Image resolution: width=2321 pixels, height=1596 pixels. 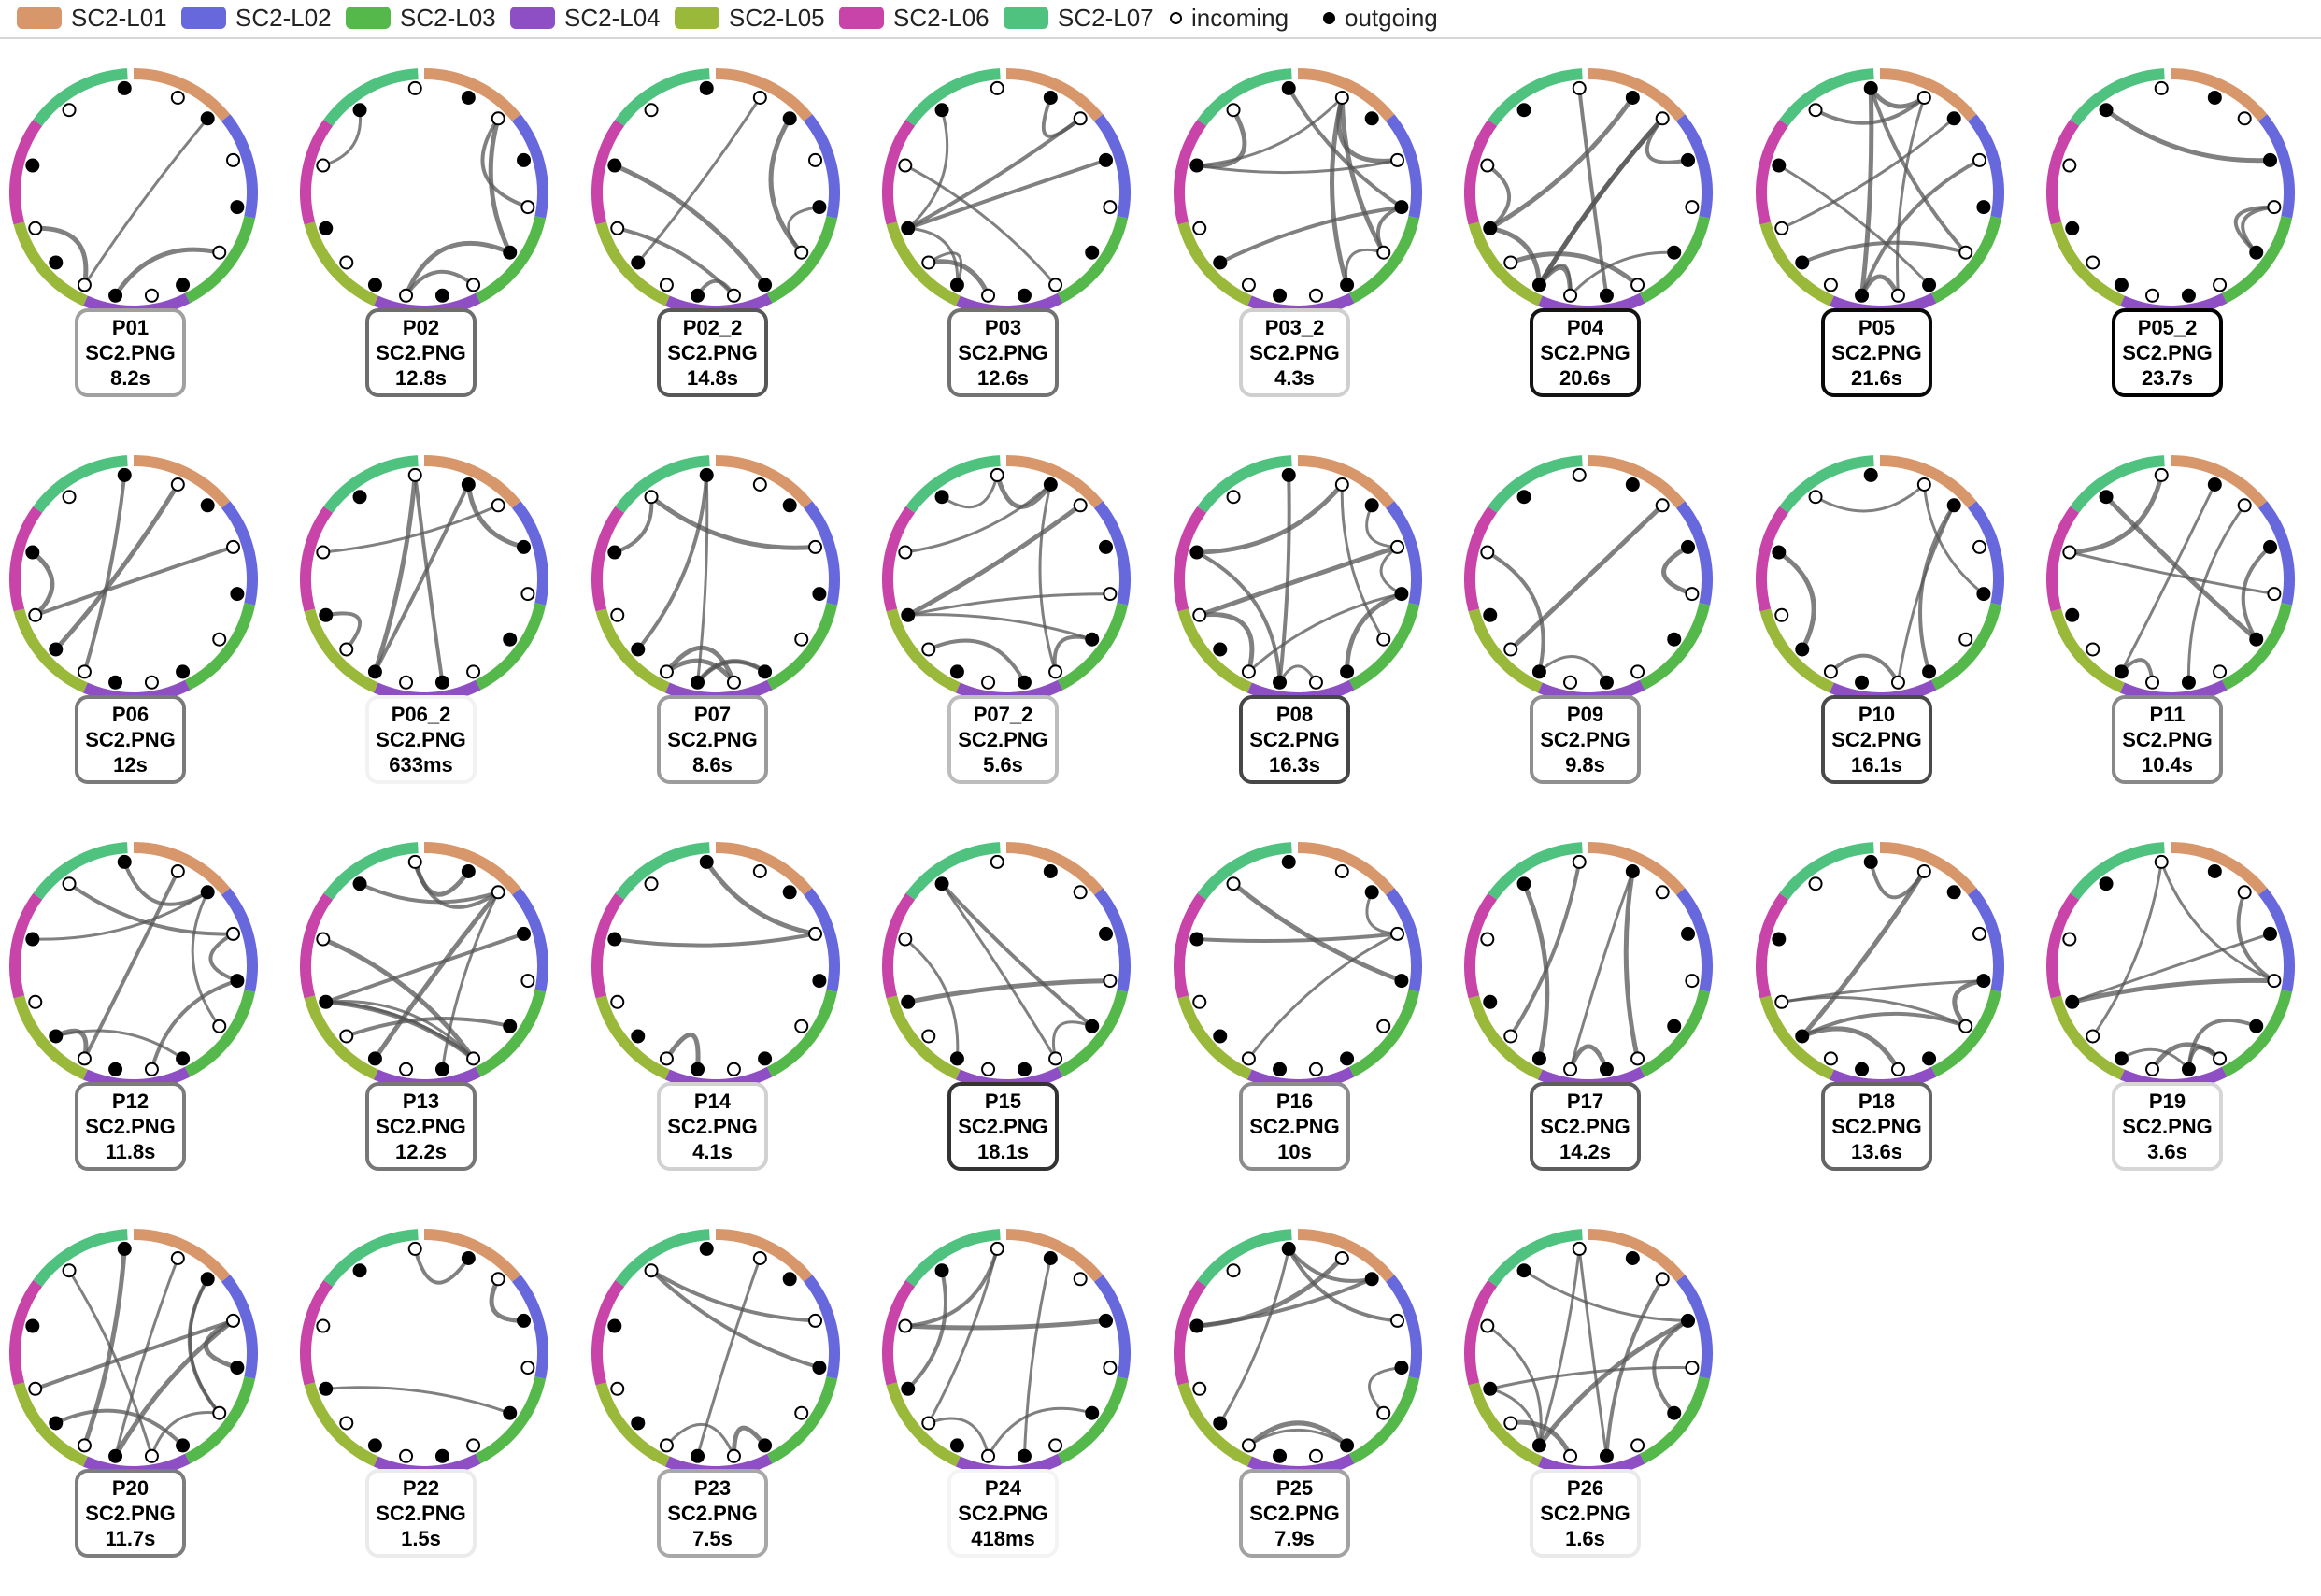 What do you see at coordinates (1003, 1488) in the screenshot?
I see `participant-id: P24` at bounding box center [1003, 1488].